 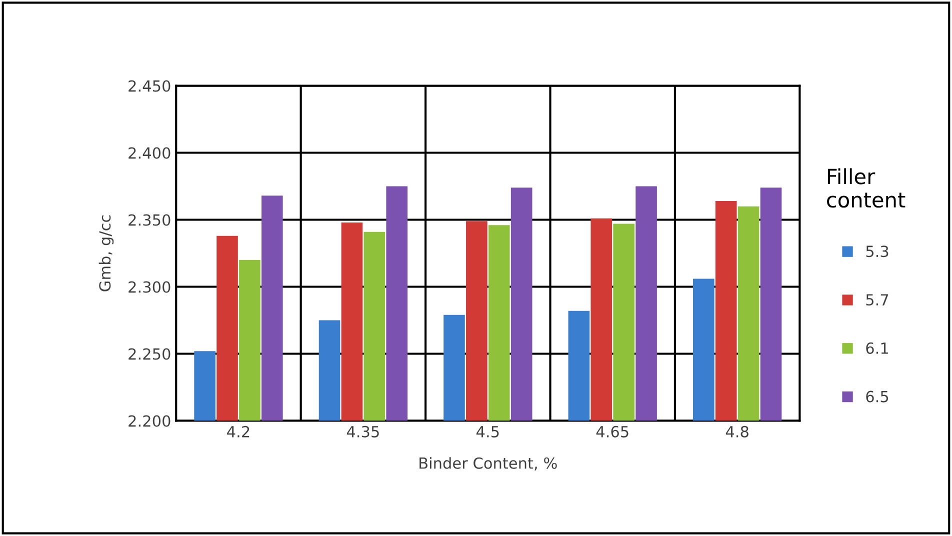 I want to click on legend-label: 6.5, so click(x=877, y=396).